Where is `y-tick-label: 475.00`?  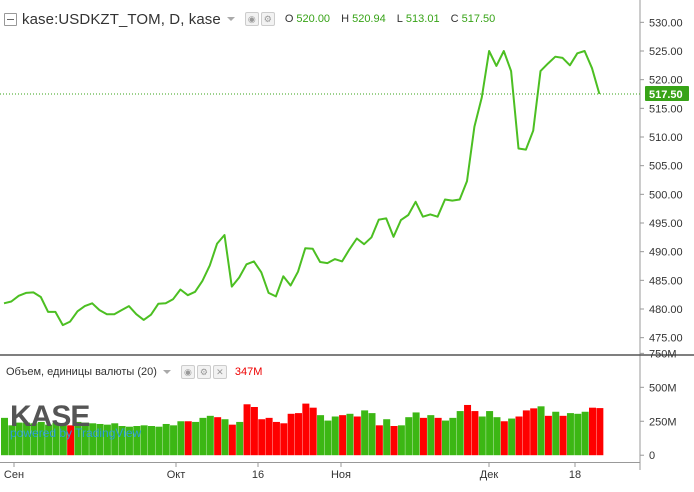
y-tick-label: 475.00 is located at coordinates (666, 339).